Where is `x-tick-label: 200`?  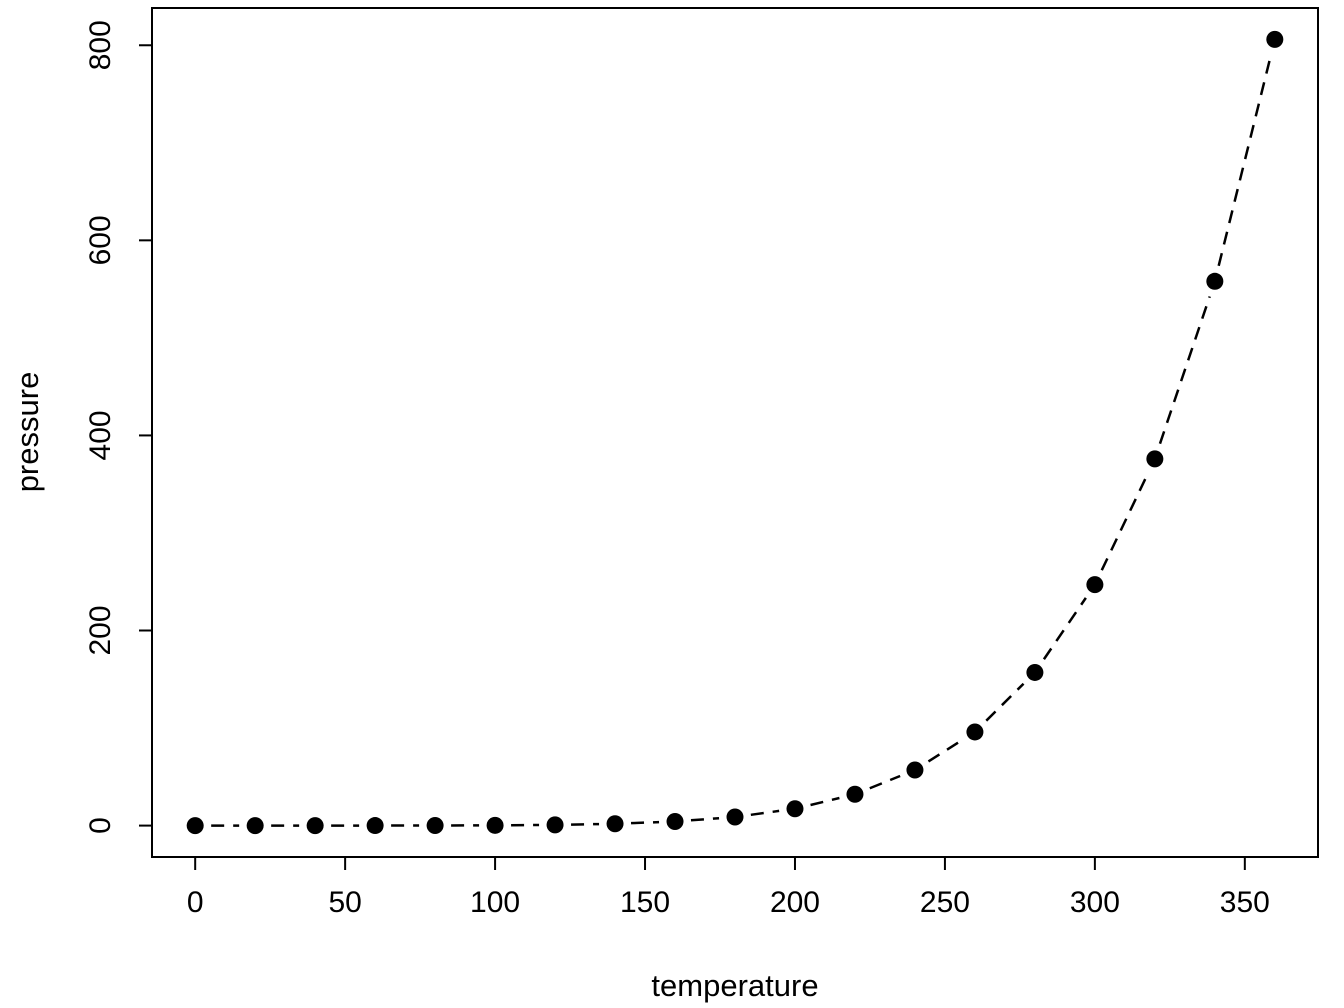
x-tick-label: 200 is located at coordinates (795, 902).